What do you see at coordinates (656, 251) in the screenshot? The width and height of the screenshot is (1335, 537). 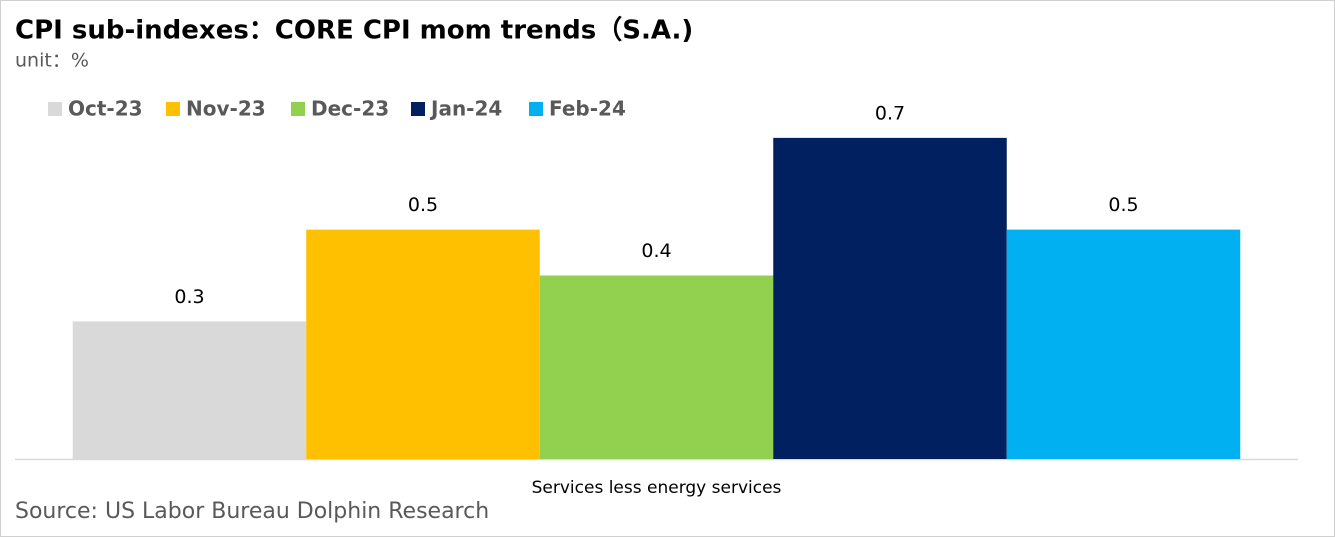 I see `value-label: 0.4` at bounding box center [656, 251].